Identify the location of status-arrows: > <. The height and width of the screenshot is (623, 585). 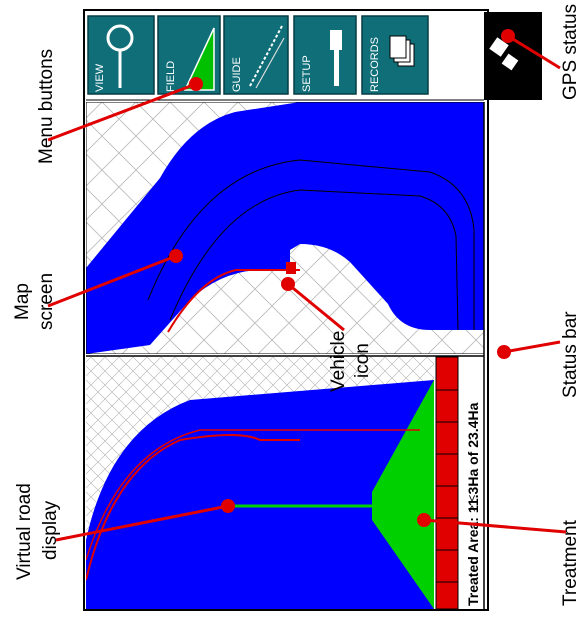
(472, 503).